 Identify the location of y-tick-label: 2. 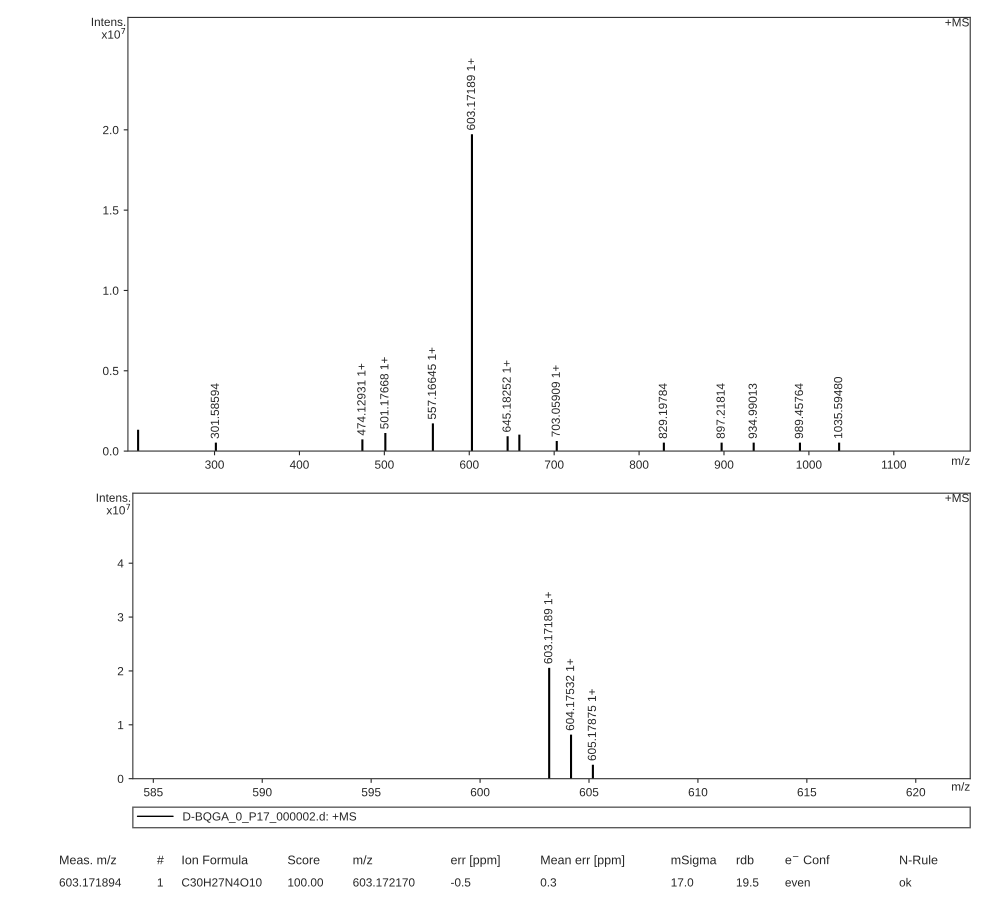
(121, 671).